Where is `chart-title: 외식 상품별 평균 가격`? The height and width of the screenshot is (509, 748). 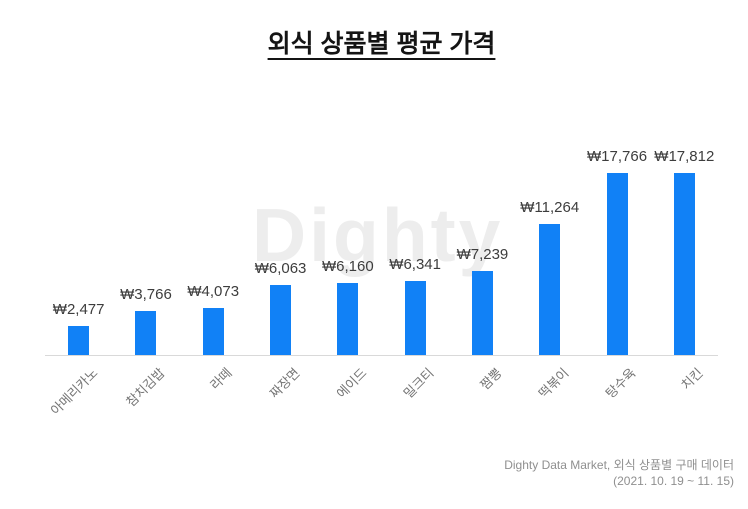
chart-title: 외식 상품별 평균 가격 is located at coordinates (381, 42).